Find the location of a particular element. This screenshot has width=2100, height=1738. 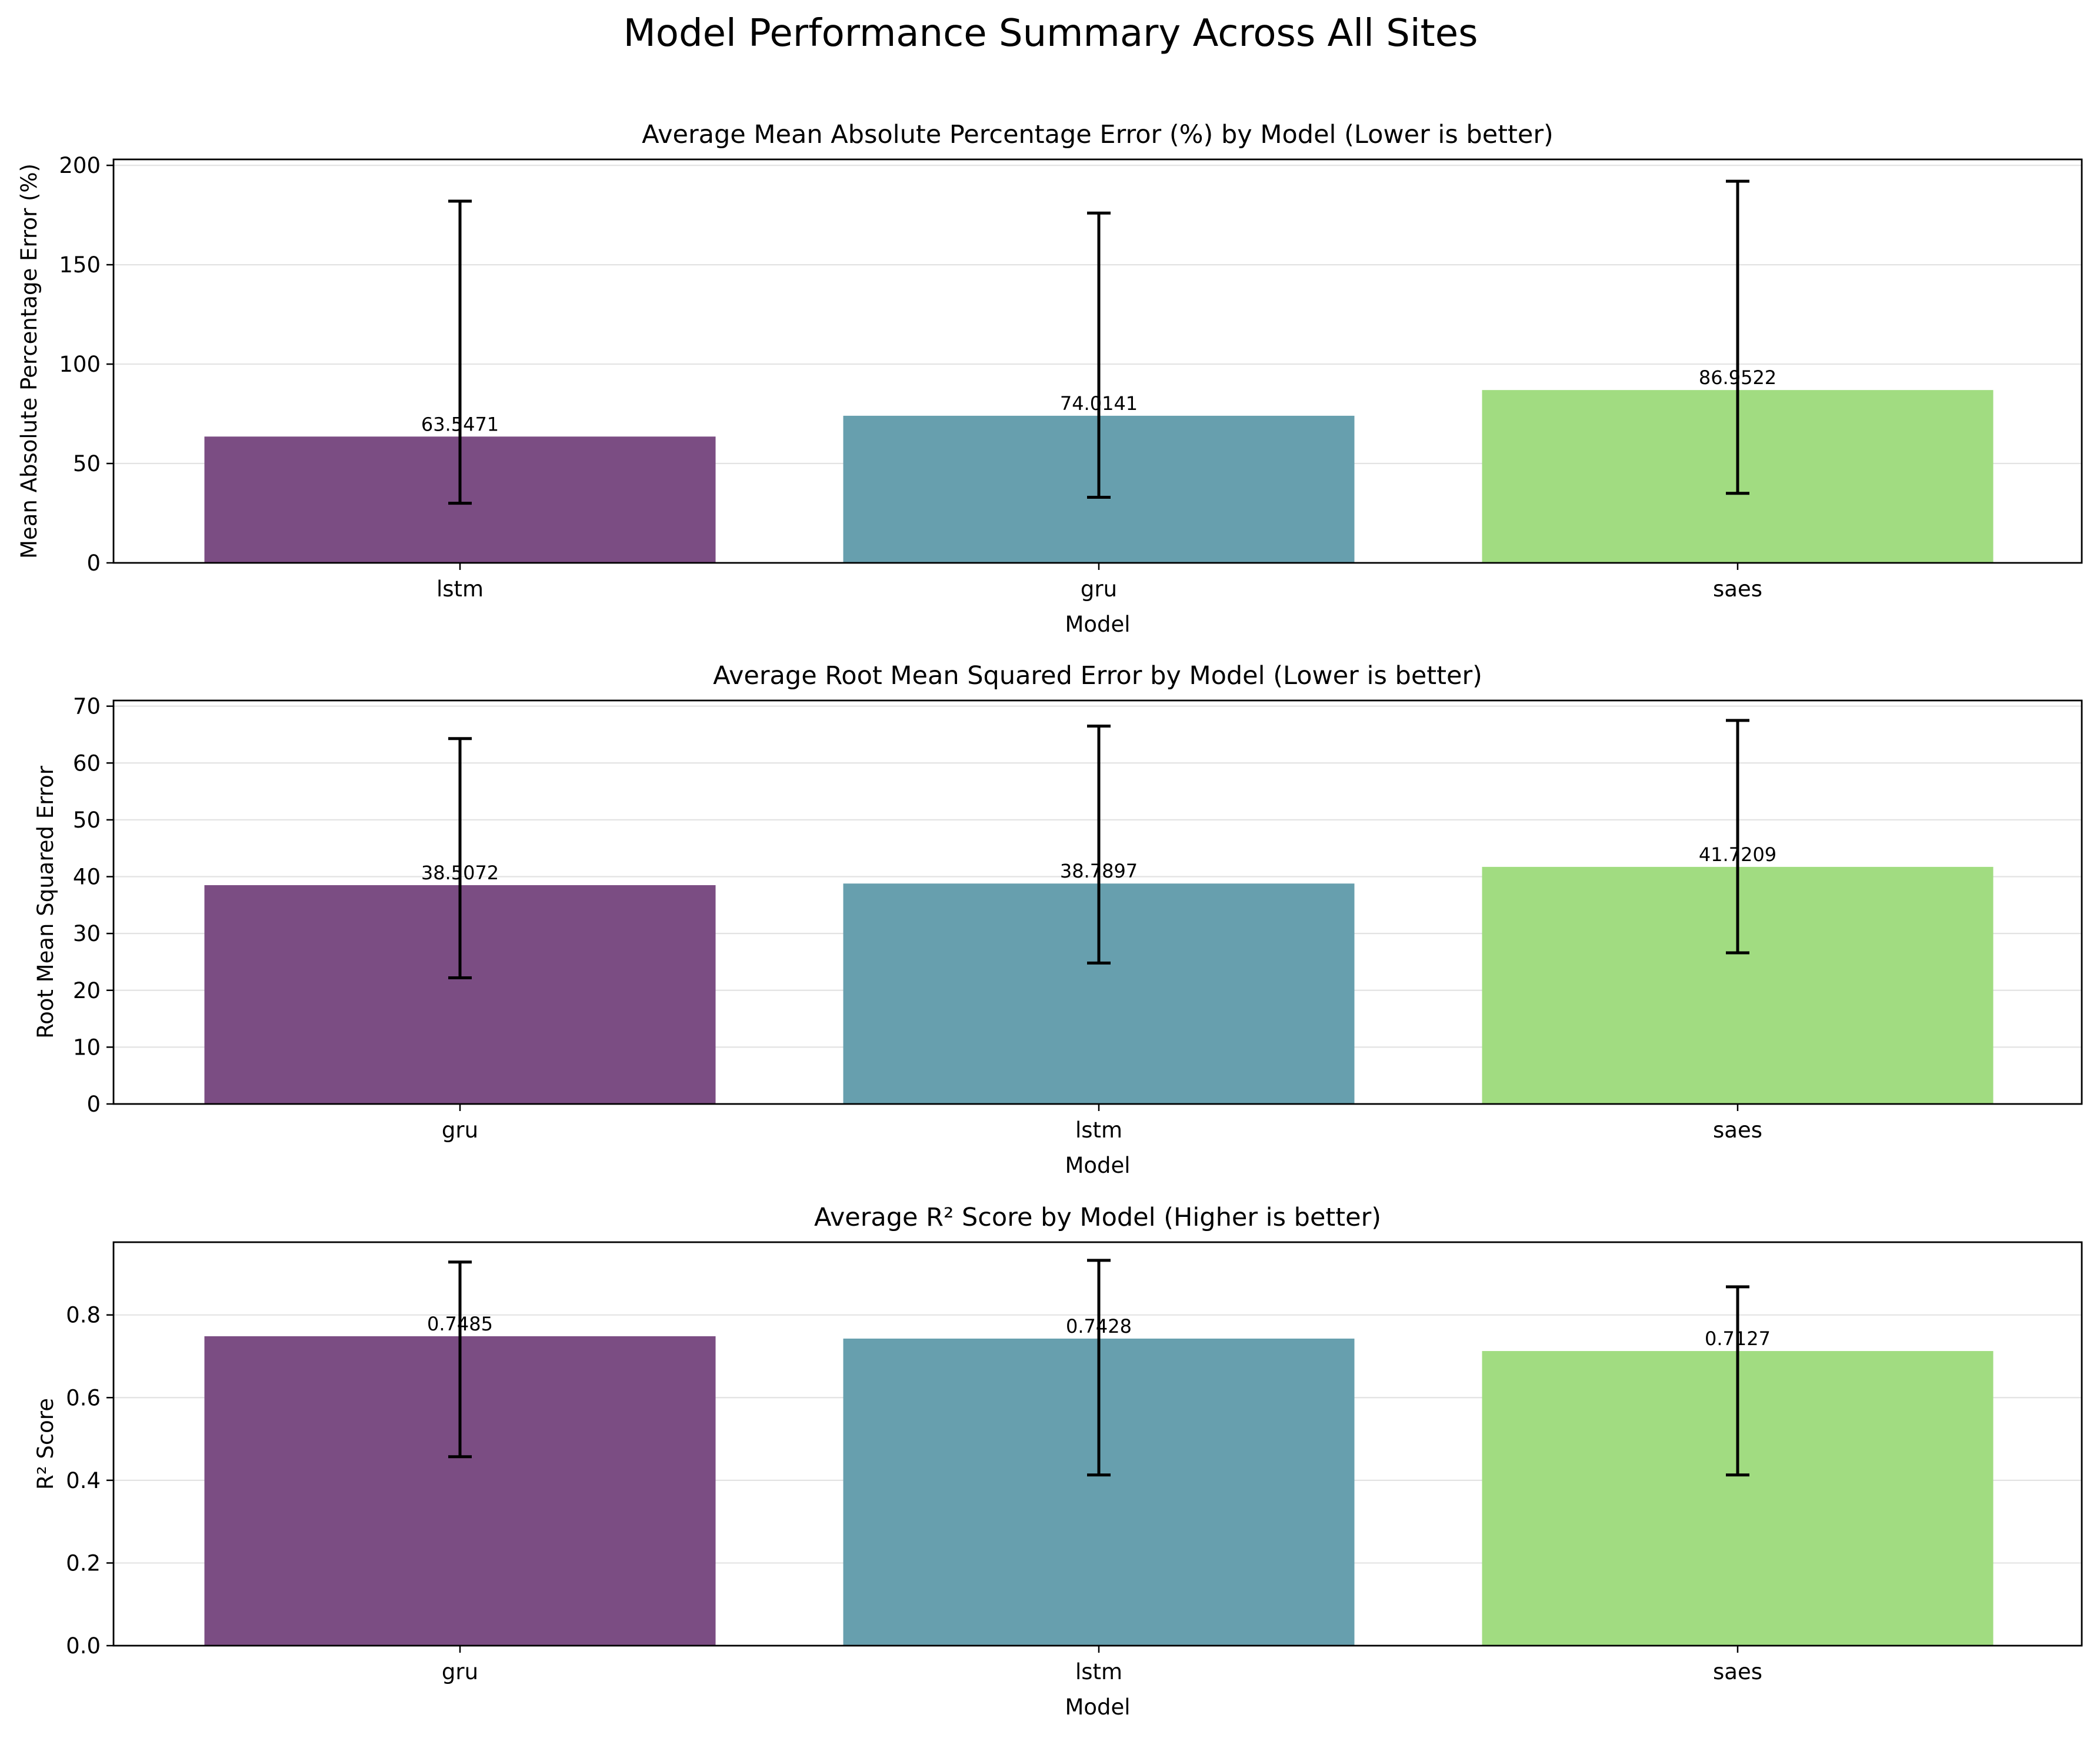

y-tick-label: 20 is located at coordinates (87, 990).